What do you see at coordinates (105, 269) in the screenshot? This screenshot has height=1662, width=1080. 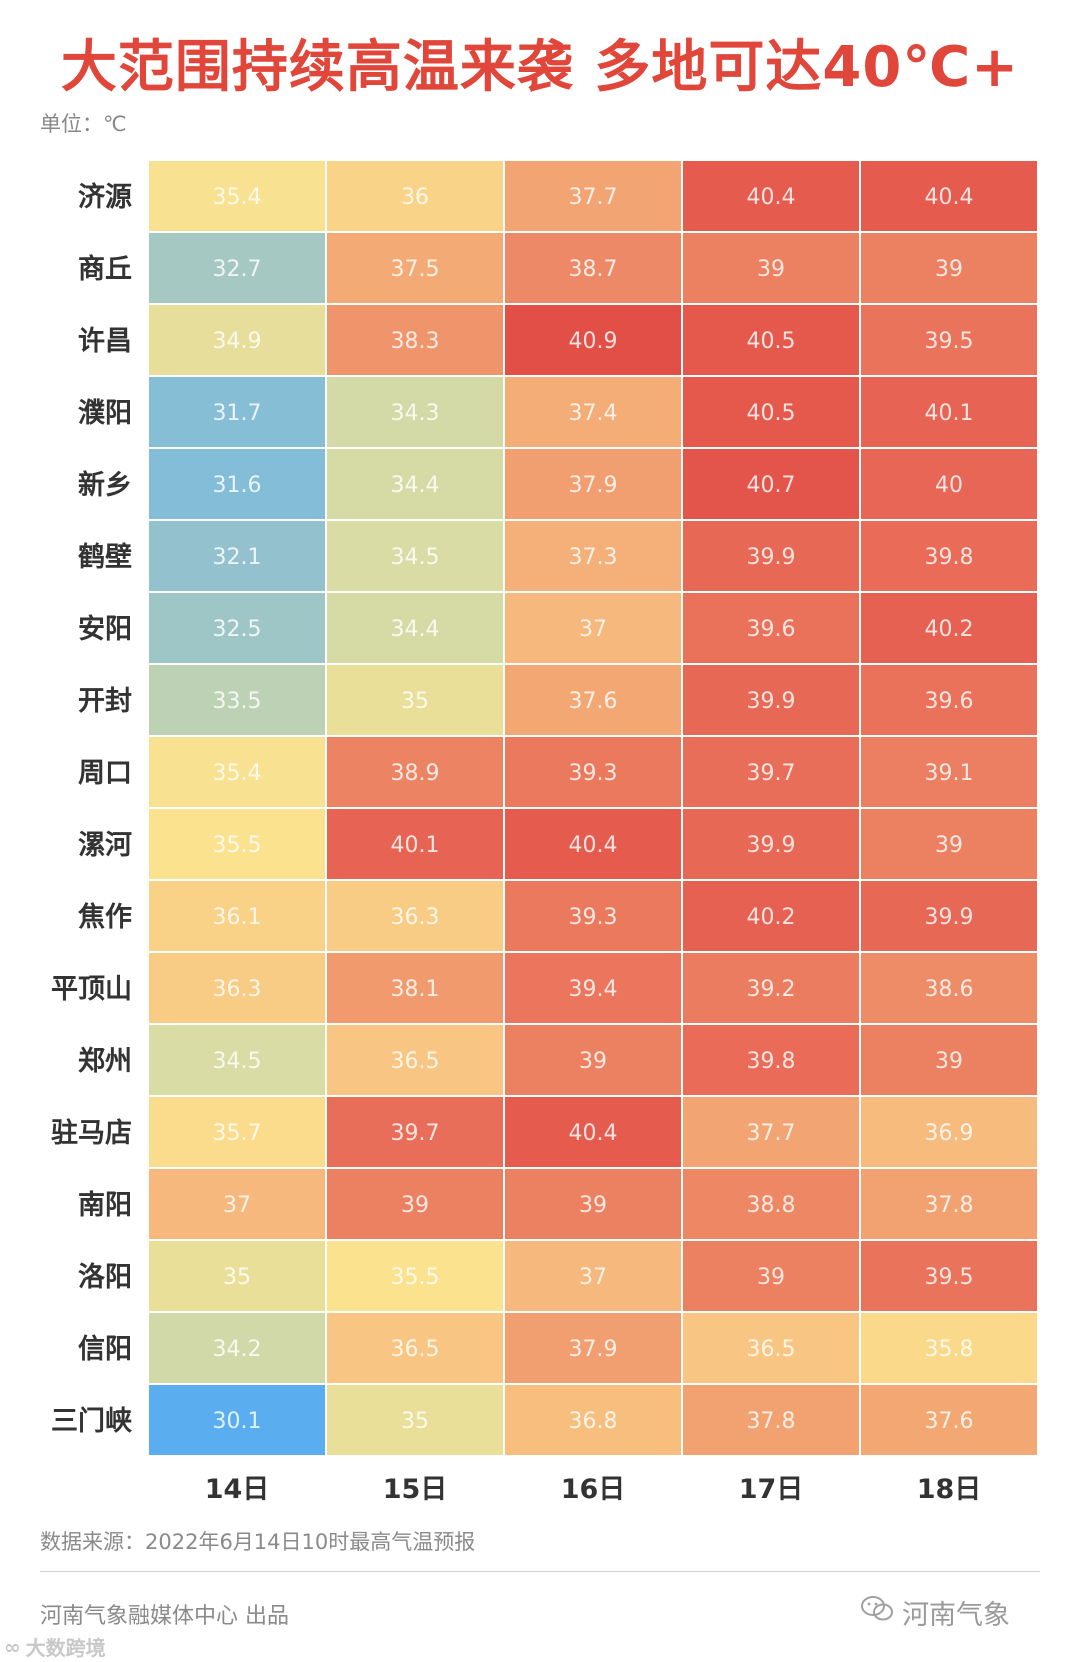 I see `row-label: 商丘` at bounding box center [105, 269].